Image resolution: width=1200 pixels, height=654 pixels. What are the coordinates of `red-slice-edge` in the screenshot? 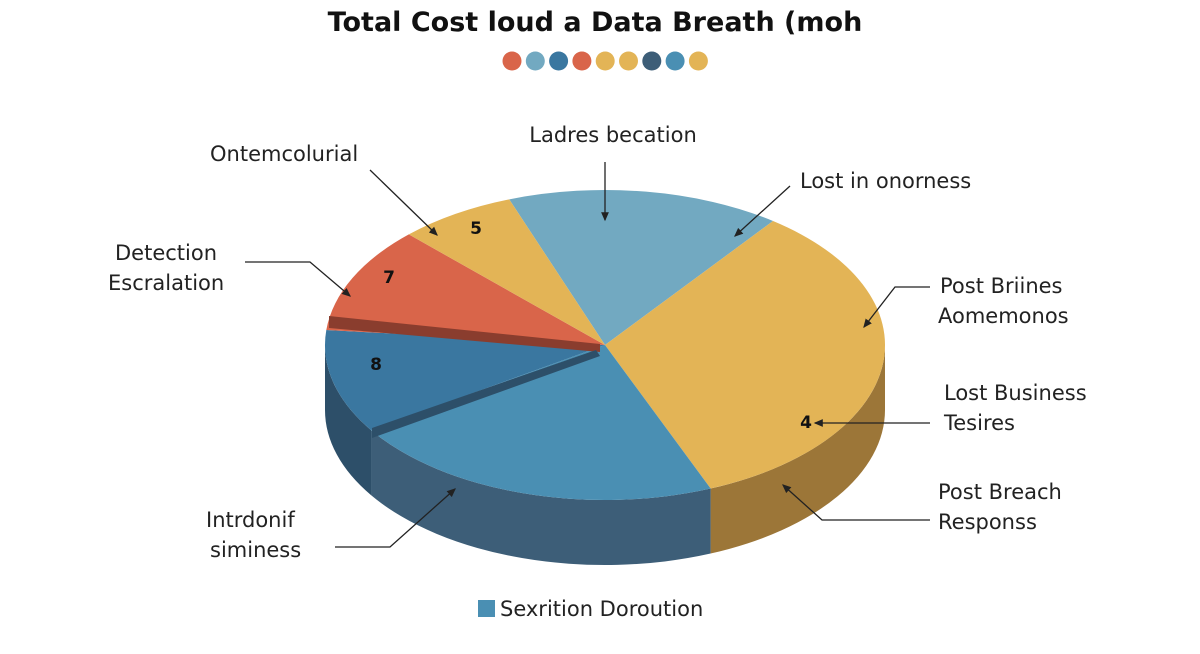 It's located at (464, 334).